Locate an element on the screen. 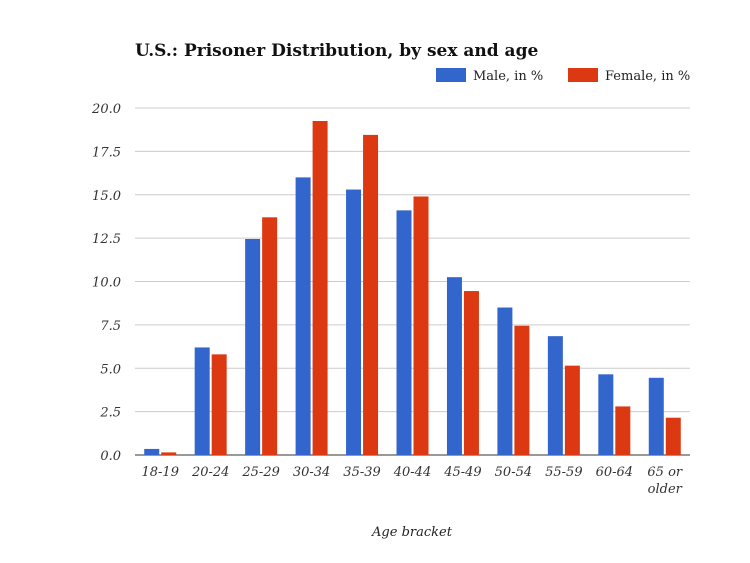 The image size is (750, 563). x-tick-label: 50-54 is located at coordinates (513, 472).